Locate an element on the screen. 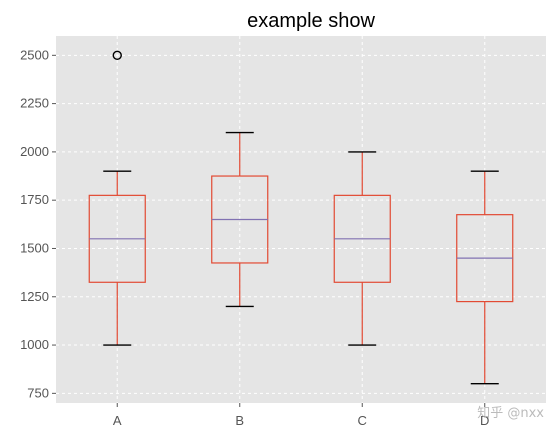 This screenshot has width=558, height=439. x-tick-label: A is located at coordinates (117, 420).